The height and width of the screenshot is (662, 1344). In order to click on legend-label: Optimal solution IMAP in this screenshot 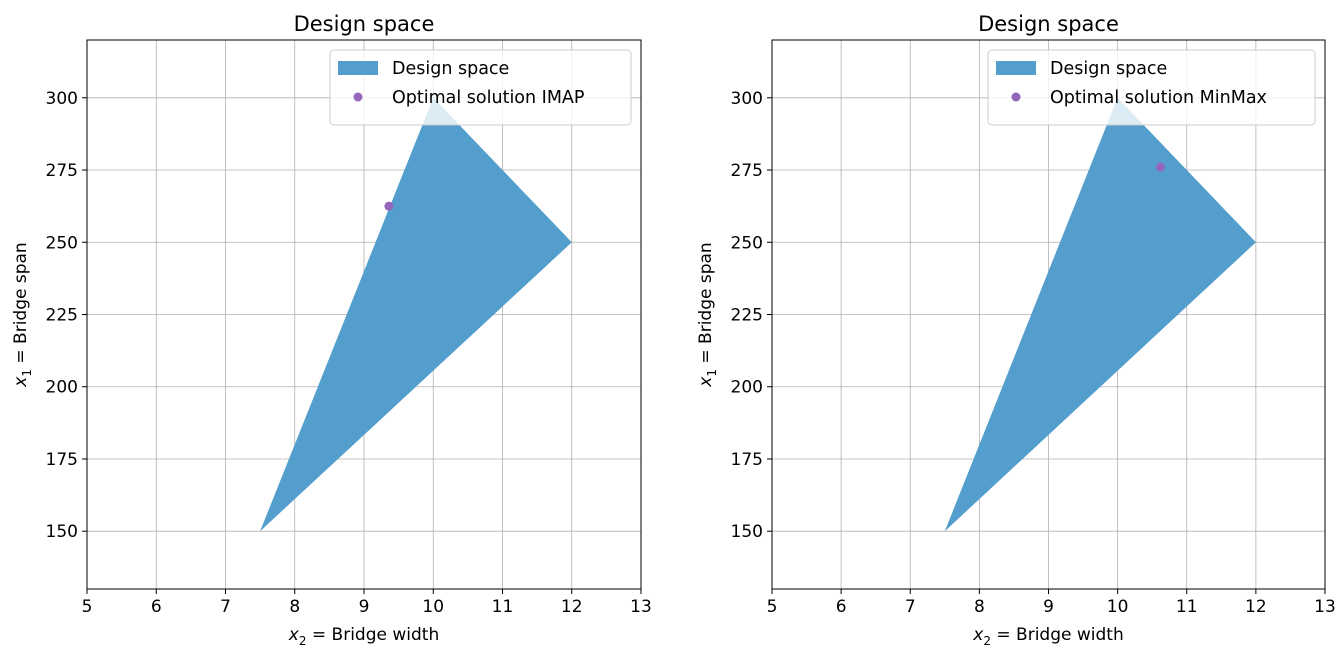, I will do `click(488, 98)`.